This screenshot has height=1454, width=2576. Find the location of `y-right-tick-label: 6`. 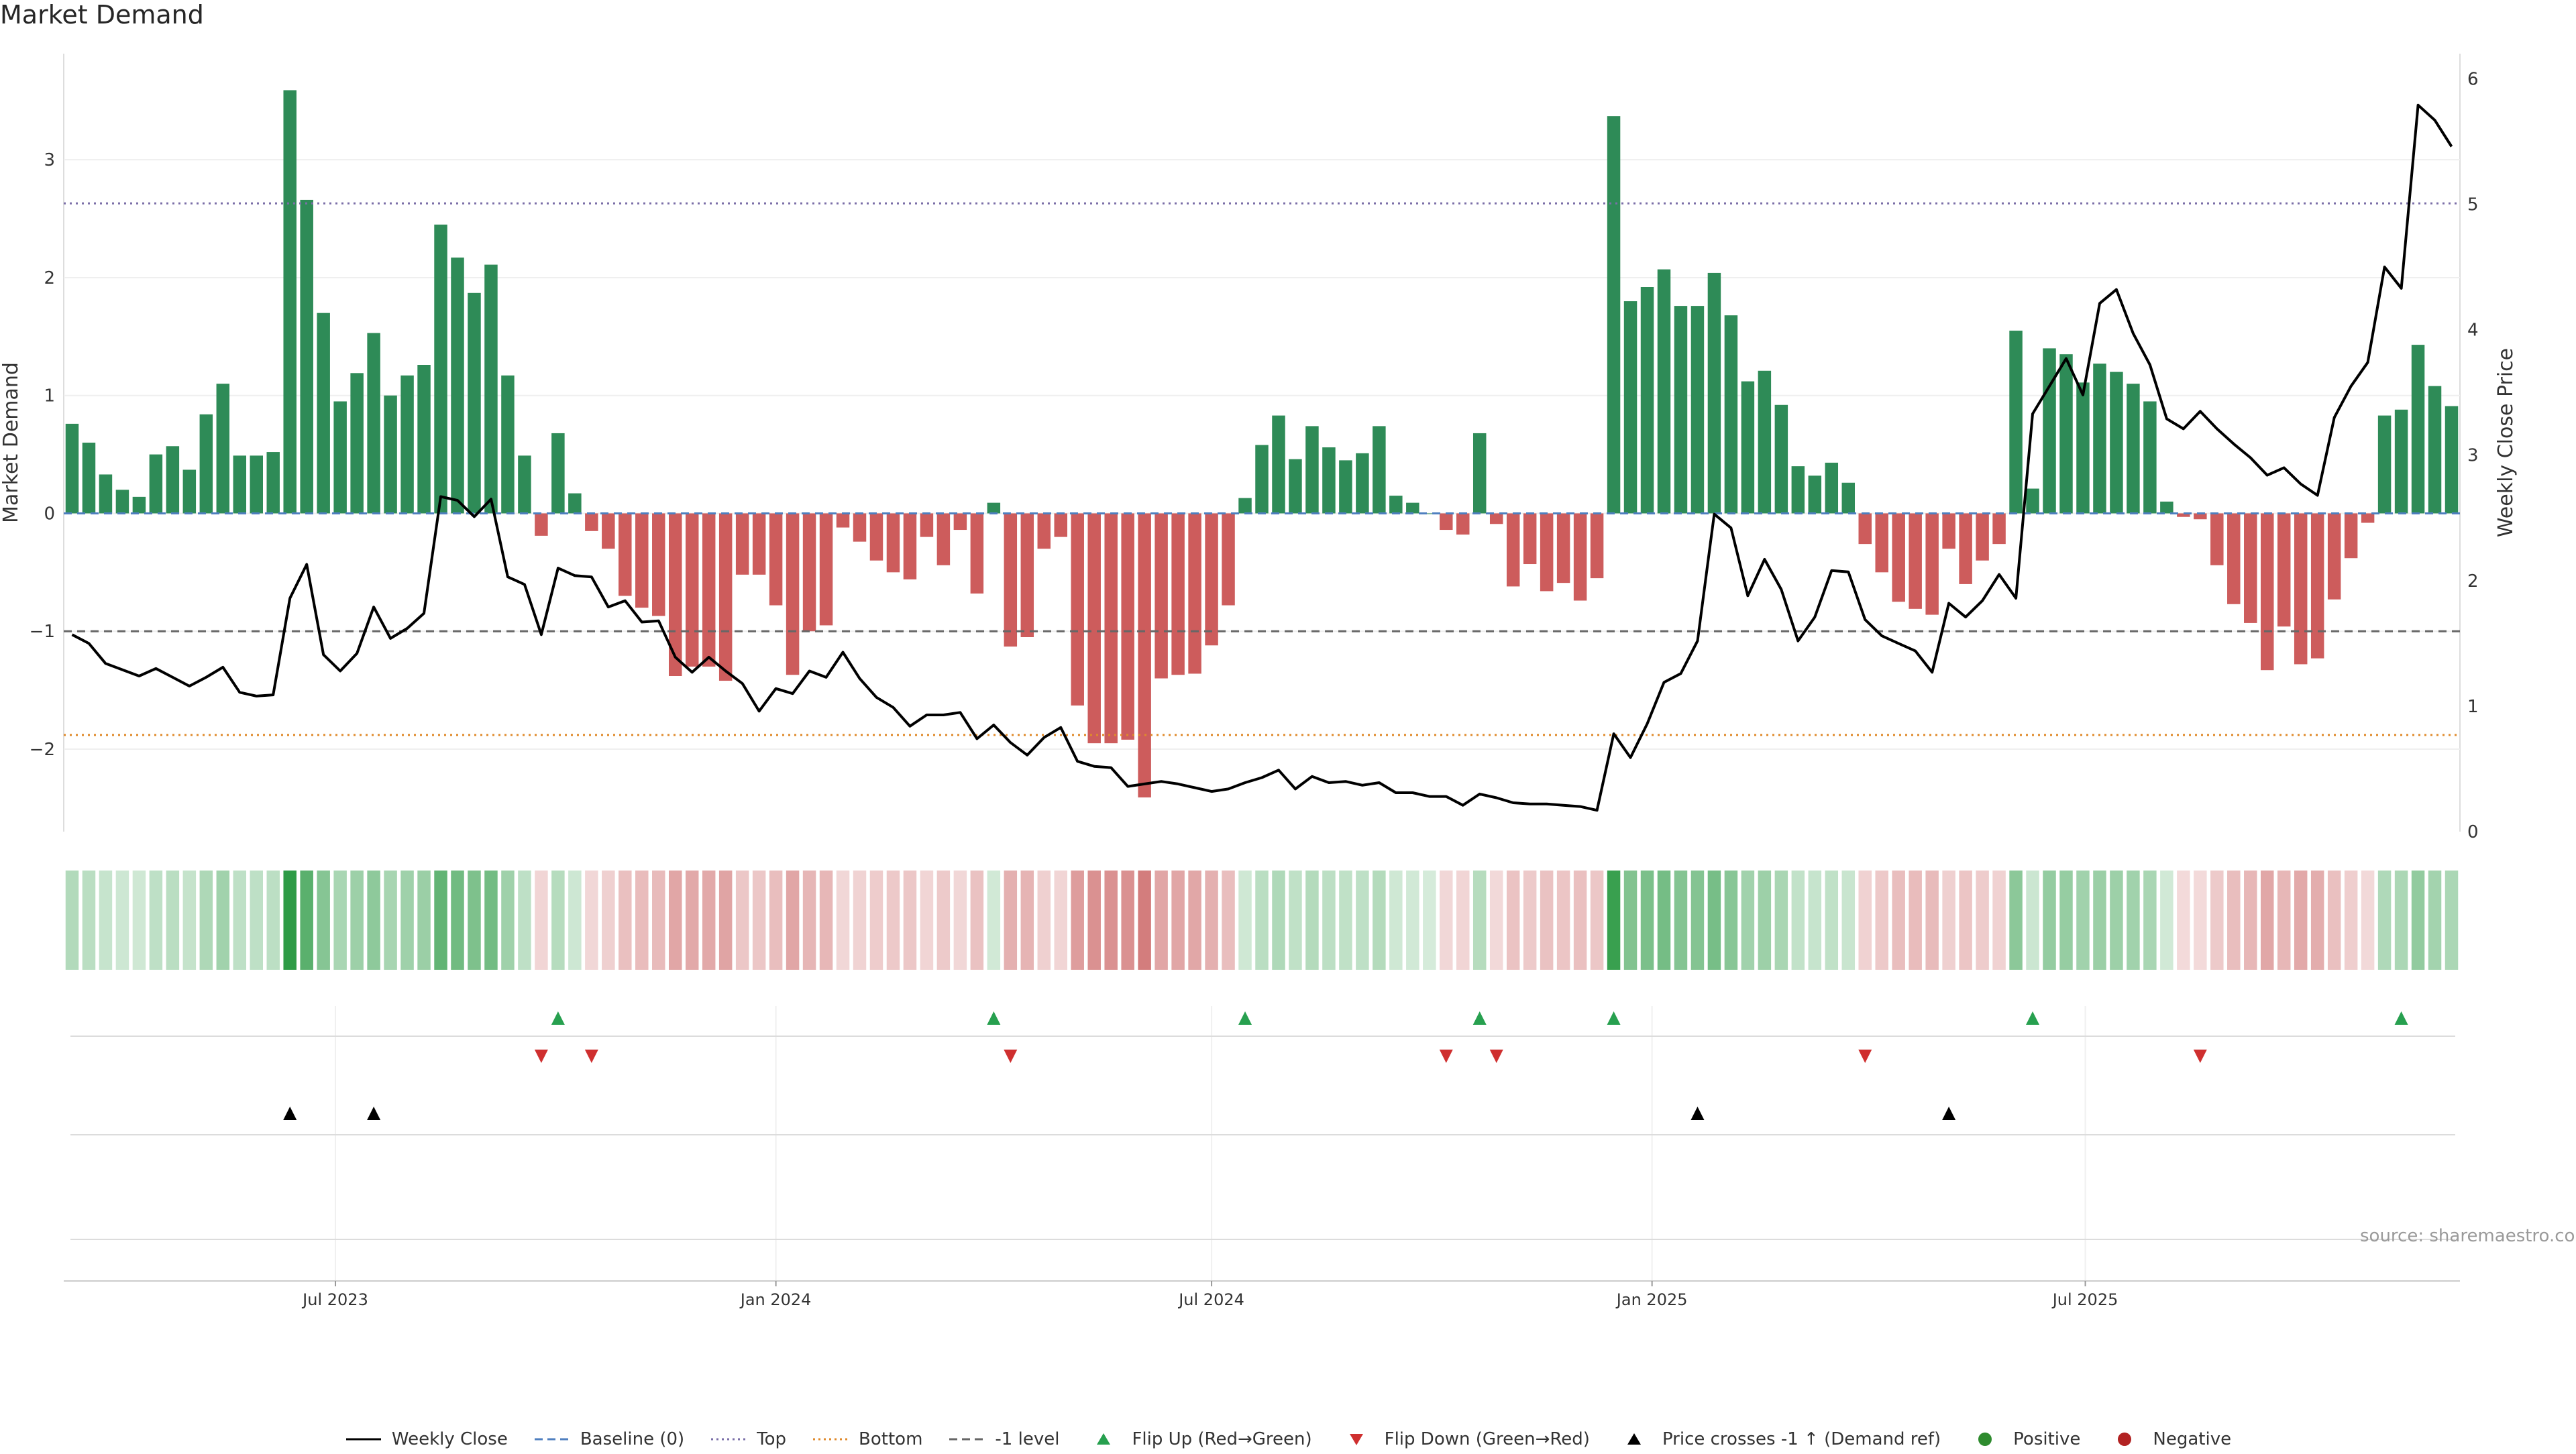

y-right-tick-label: 6 is located at coordinates (2473, 79).